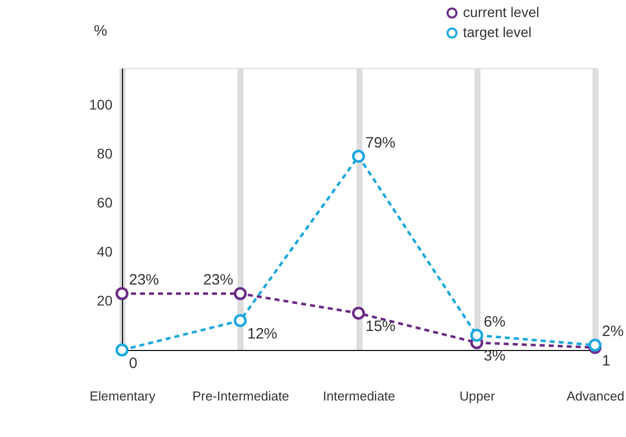 This screenshot has width=626, height=437. Describe the element at coordinates (381, 327) in the screenshot. I see `data-label: 15%` at that location.